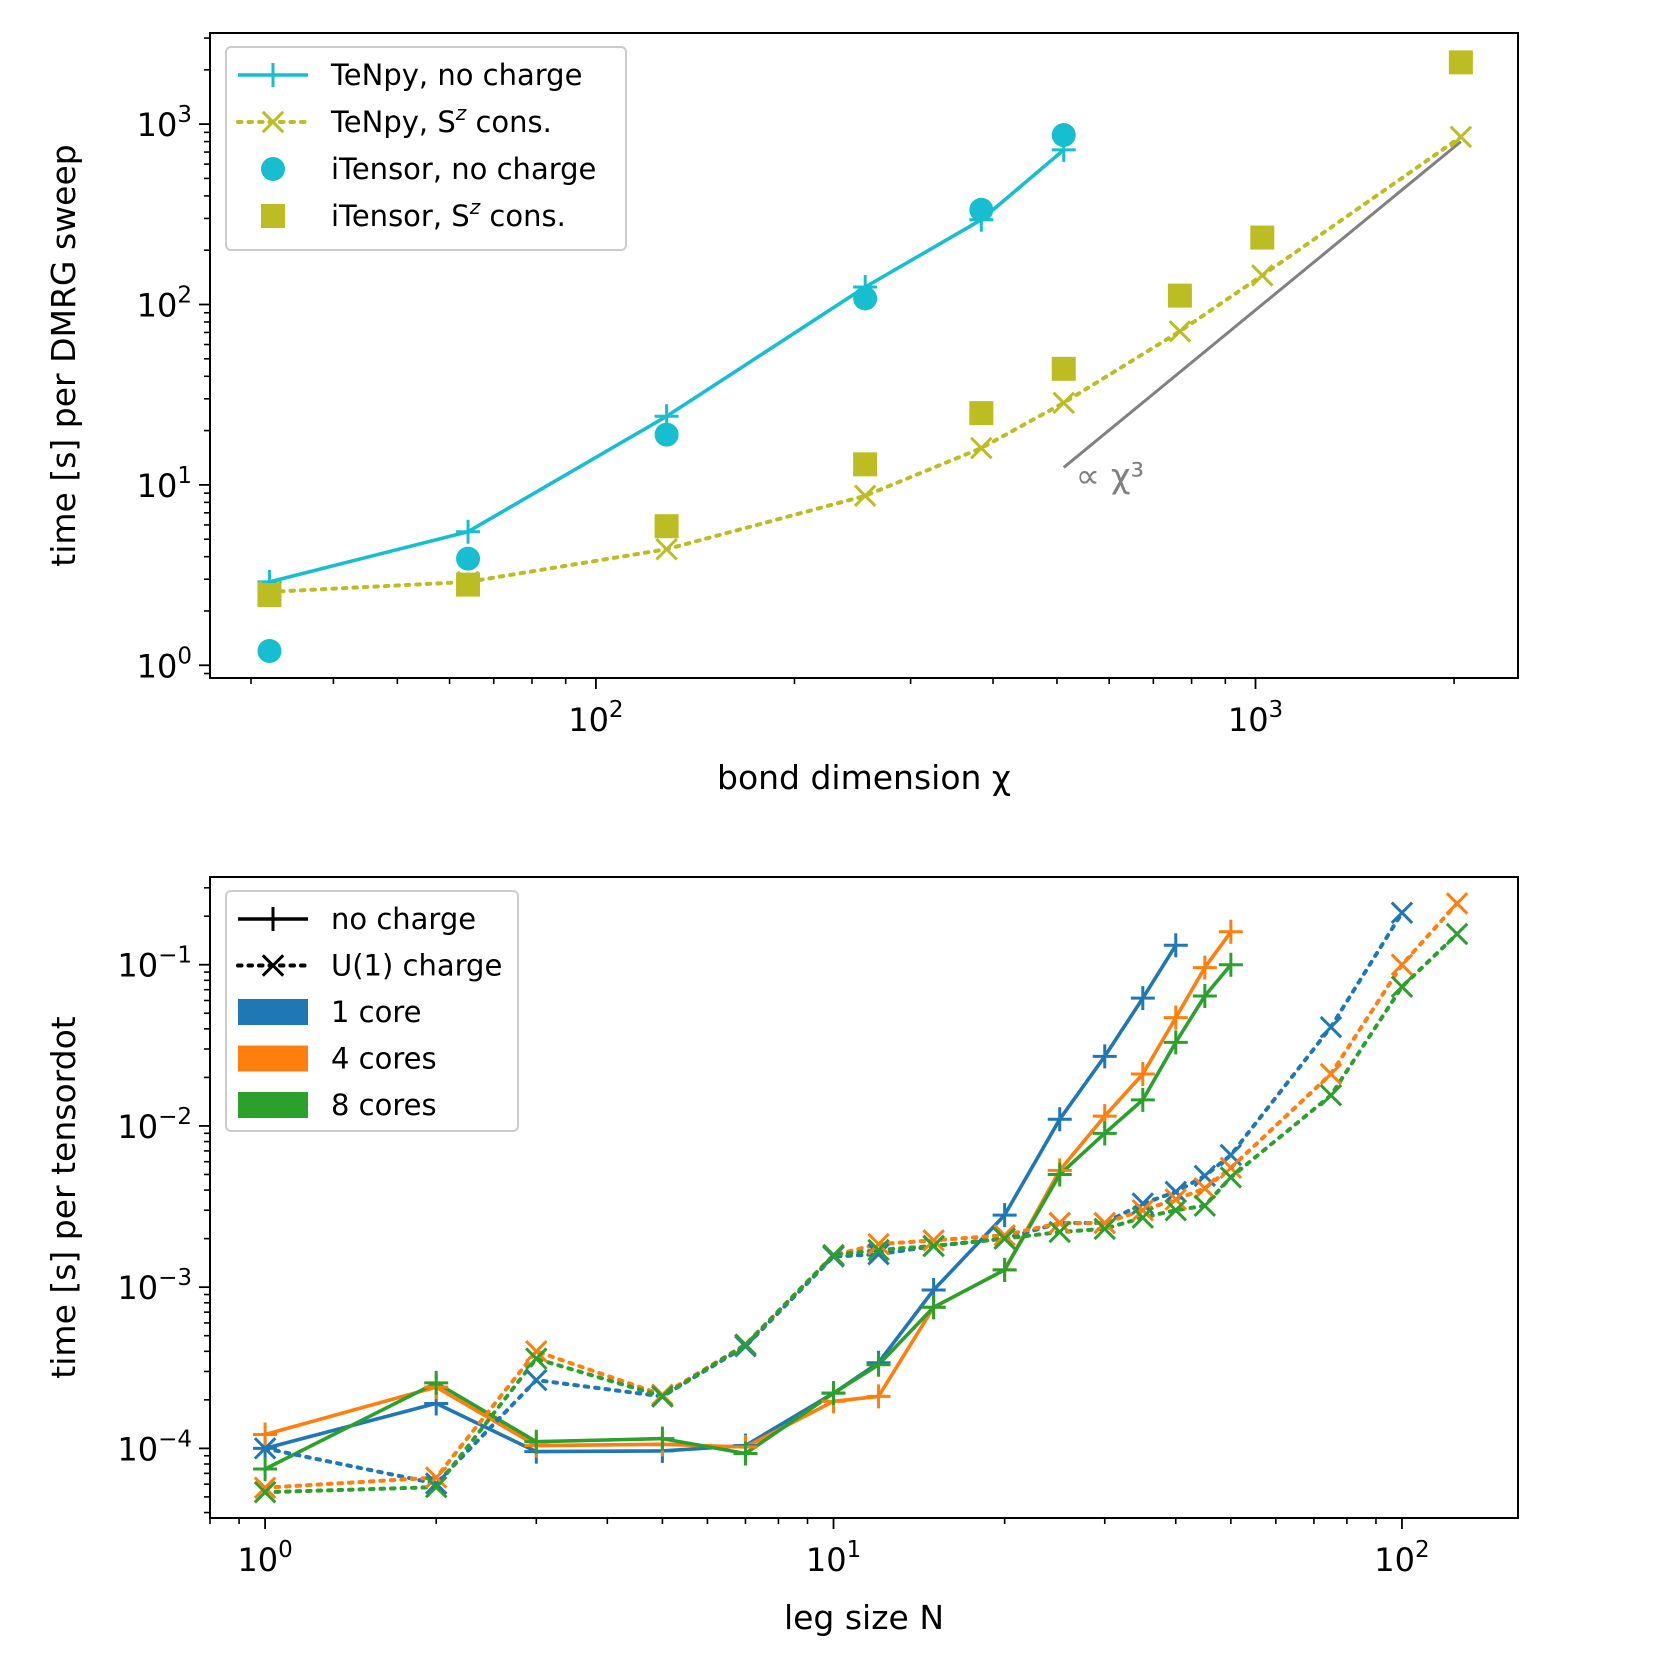 This screenshot has height=1662, width=1662. I want to click on x-tick-label: 10⁰, so click(264, 1558).